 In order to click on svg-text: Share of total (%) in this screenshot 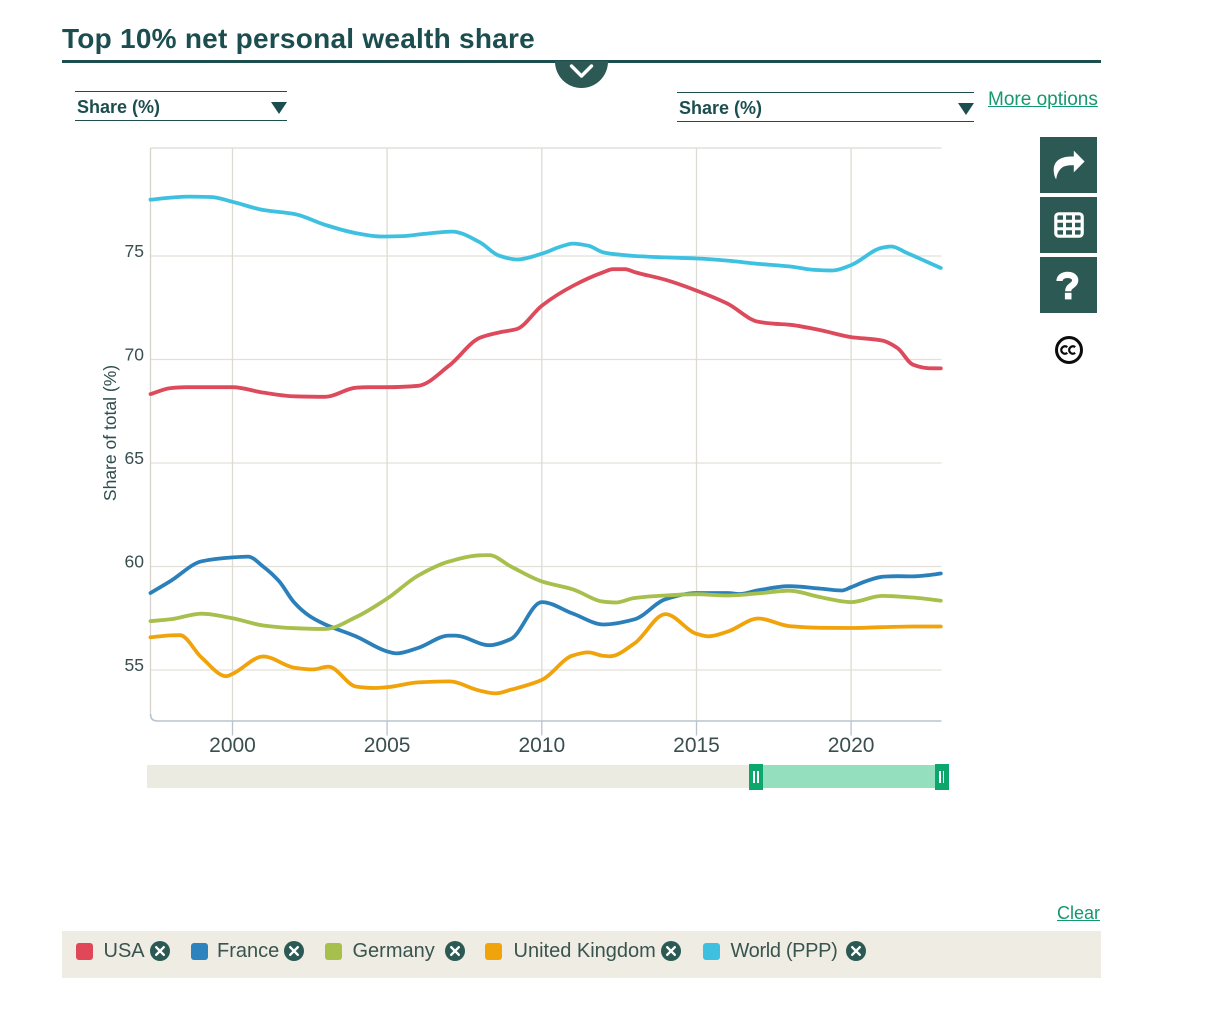, I will do `click(110, 433)`.